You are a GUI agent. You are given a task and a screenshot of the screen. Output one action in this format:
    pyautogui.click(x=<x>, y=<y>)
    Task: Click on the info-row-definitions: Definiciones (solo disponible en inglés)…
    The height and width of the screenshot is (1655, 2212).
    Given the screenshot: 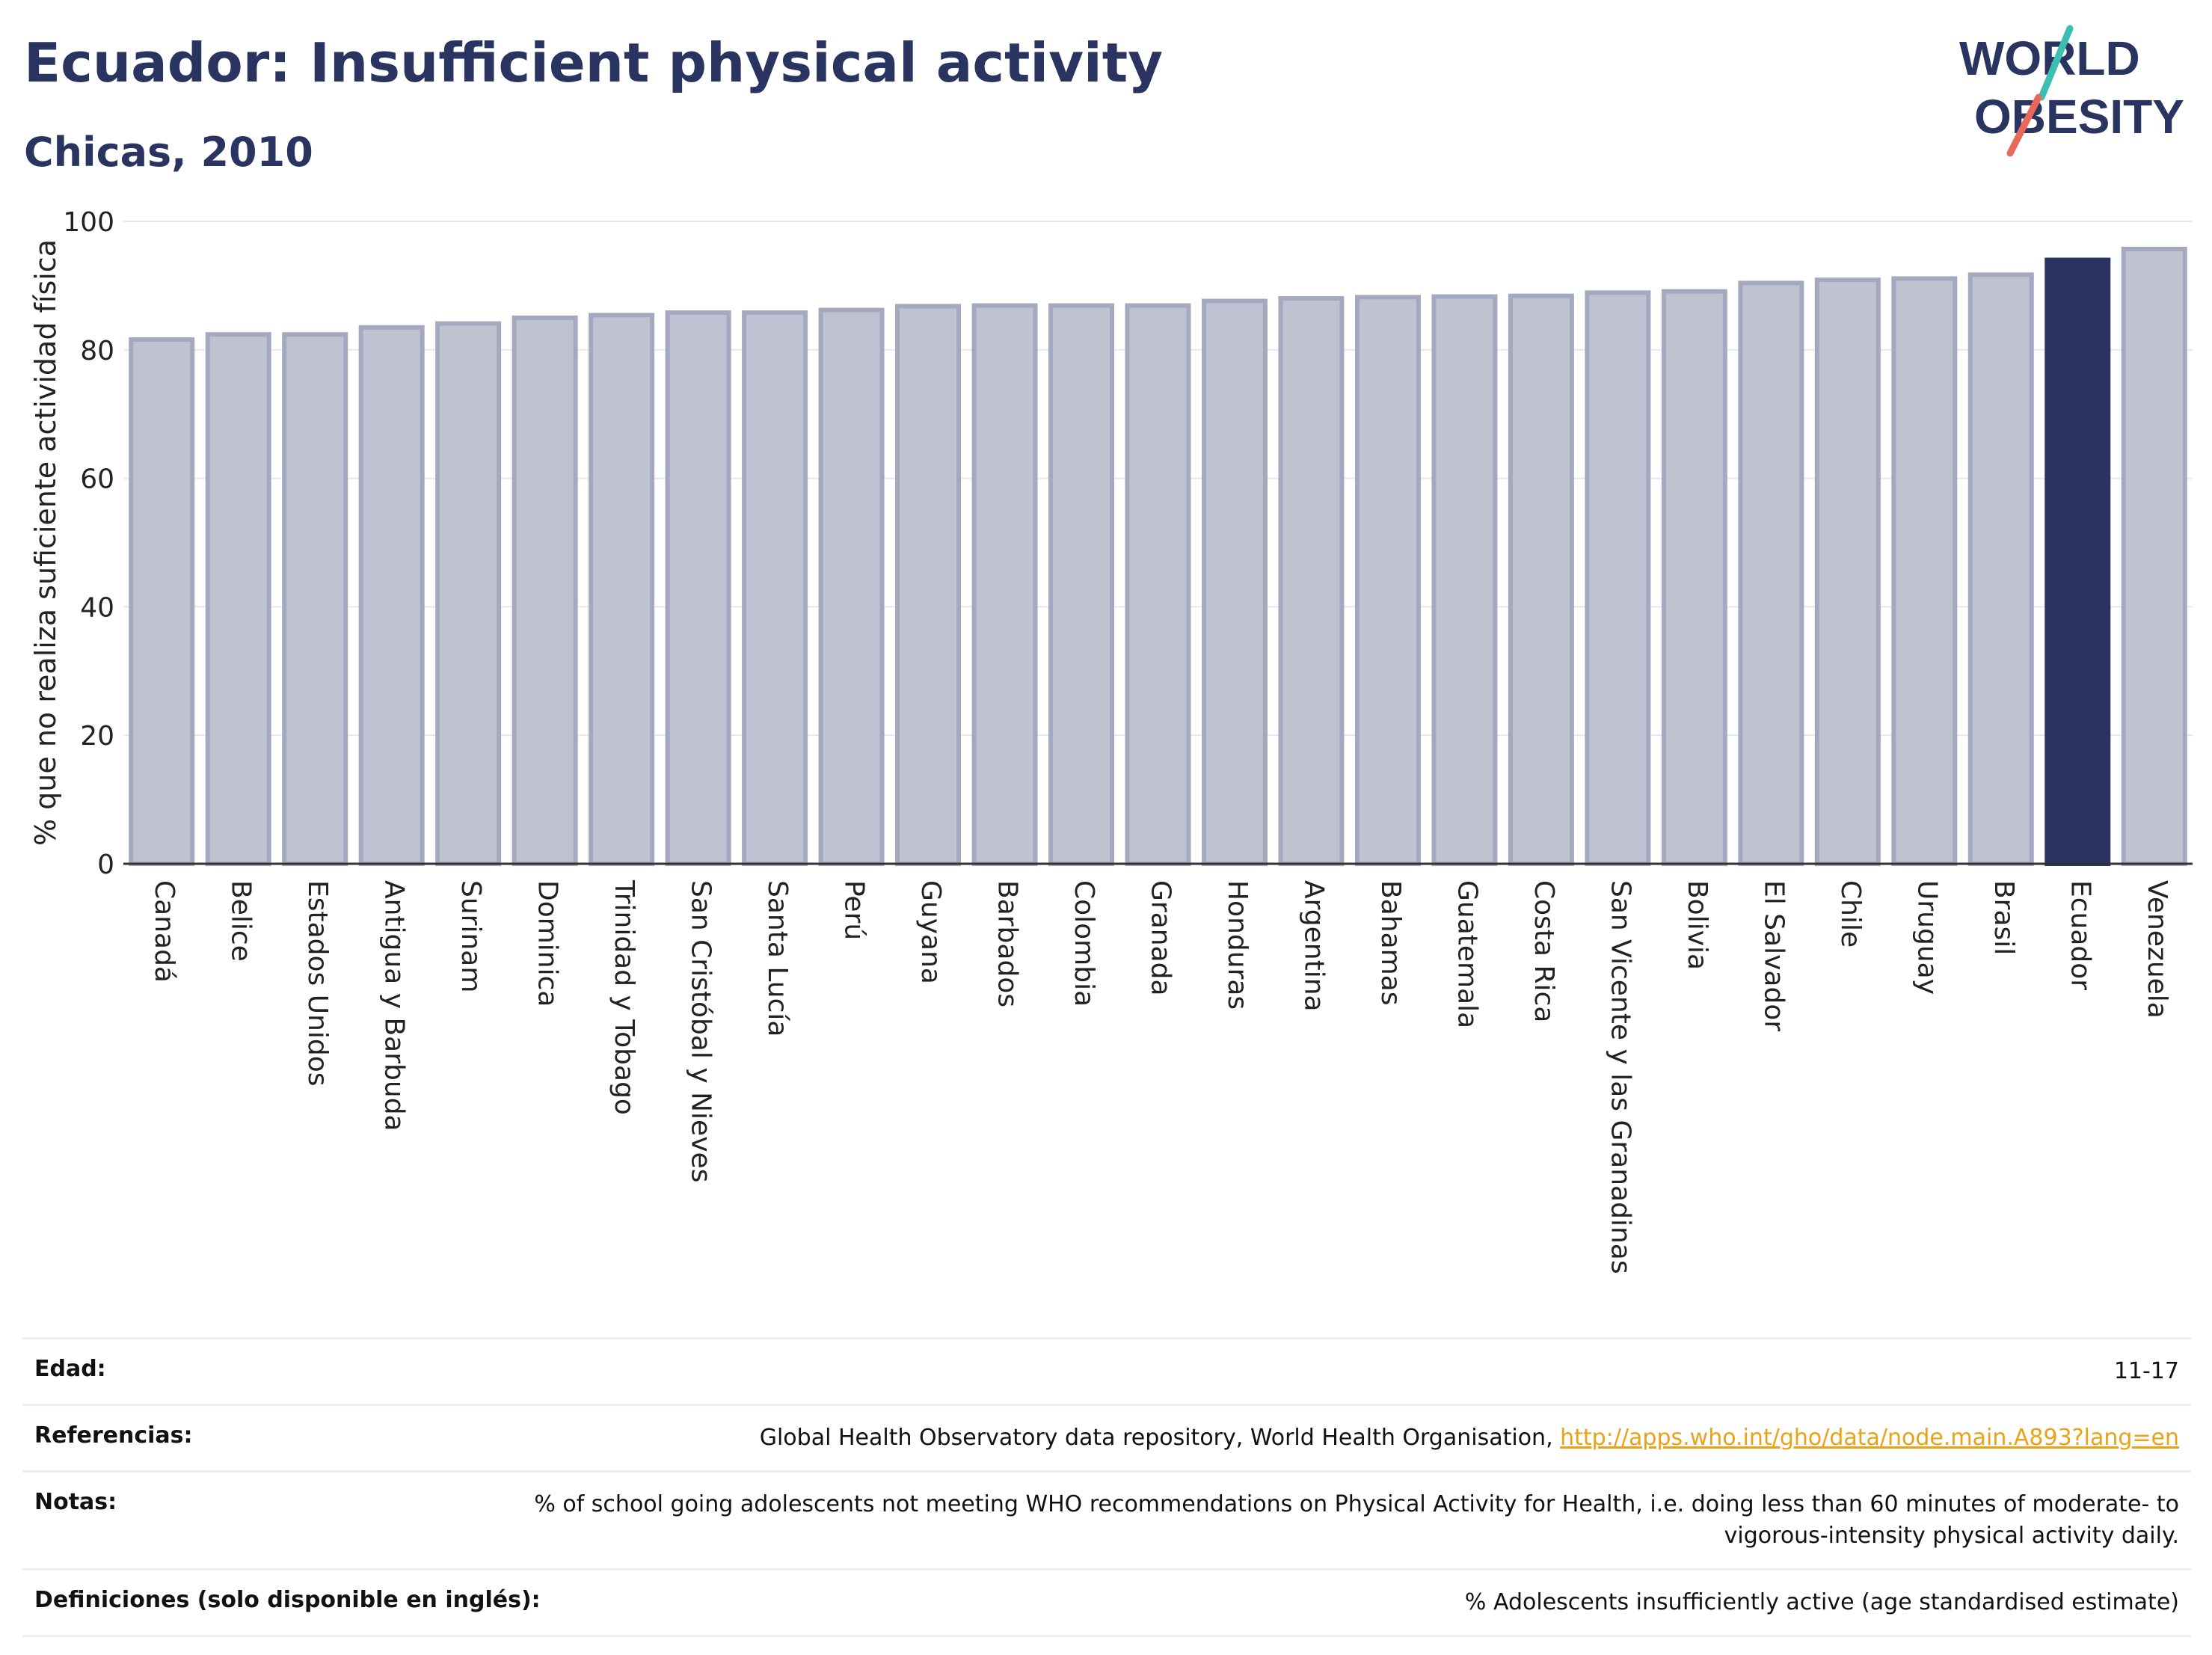 What is the action you would take?
    pyautogui.click(x=1106, y=1602)
    